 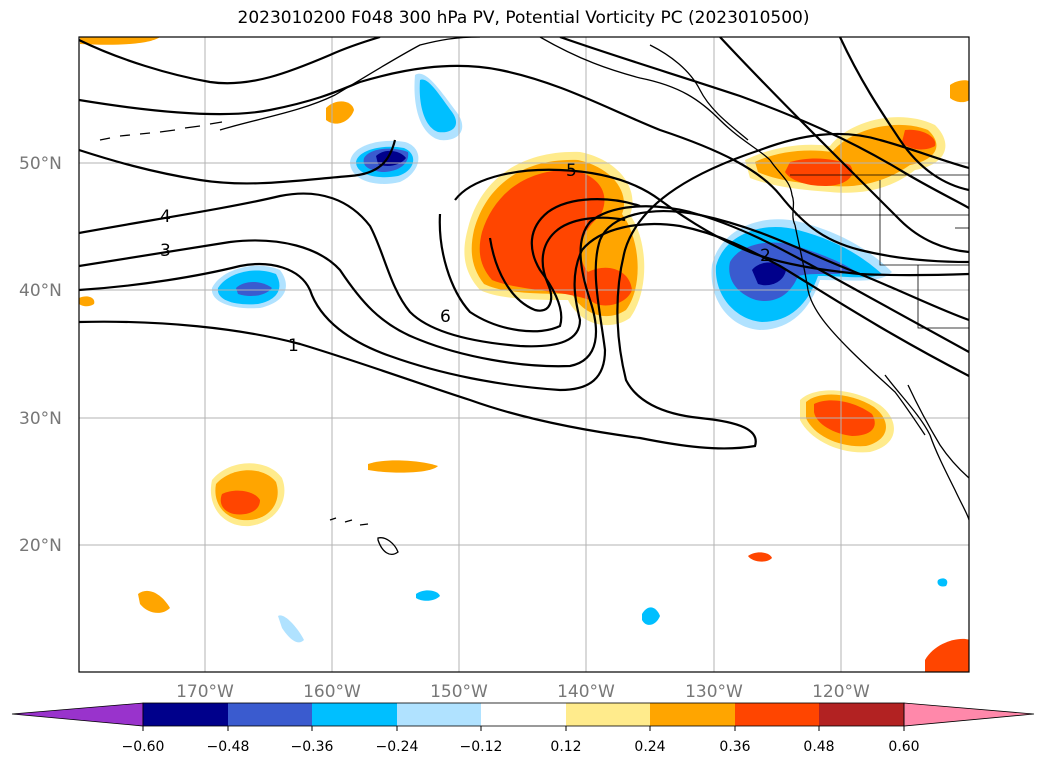 I want to click on colorbar-frame, so click(x=523, y=714).